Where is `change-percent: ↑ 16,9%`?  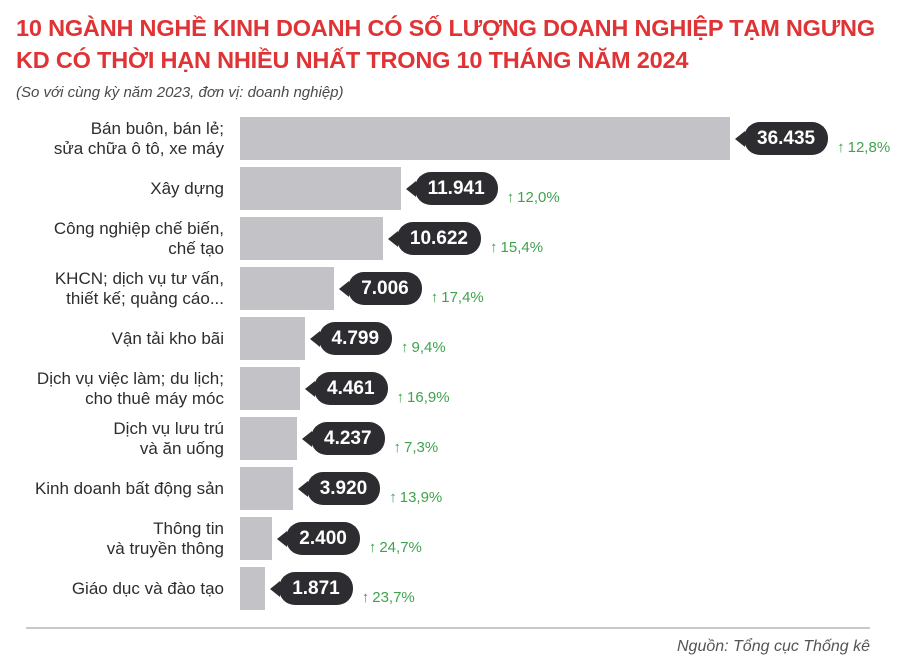
change-percent: ↑ 16,9% is located at coordinates (423, 397).